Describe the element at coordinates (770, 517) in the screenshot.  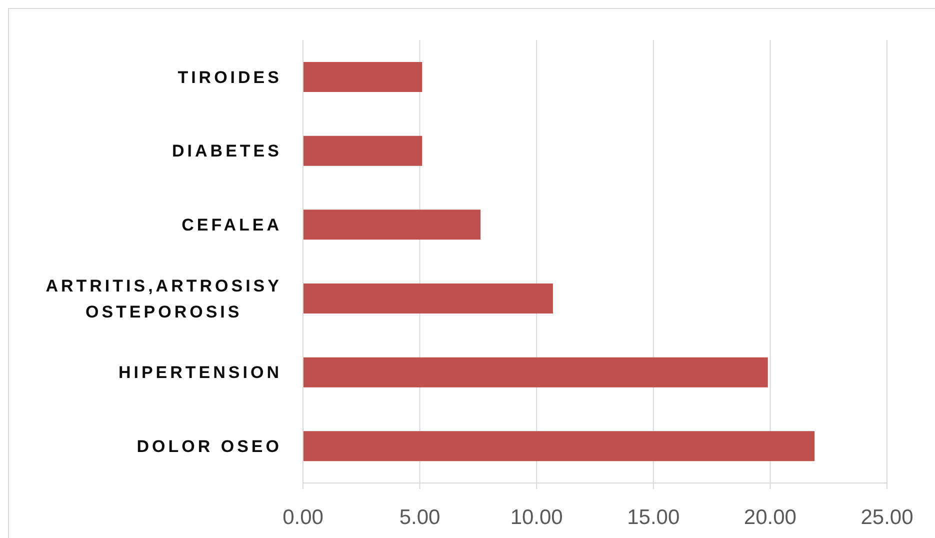
I see `x-tick-label: 20.00` at that location.